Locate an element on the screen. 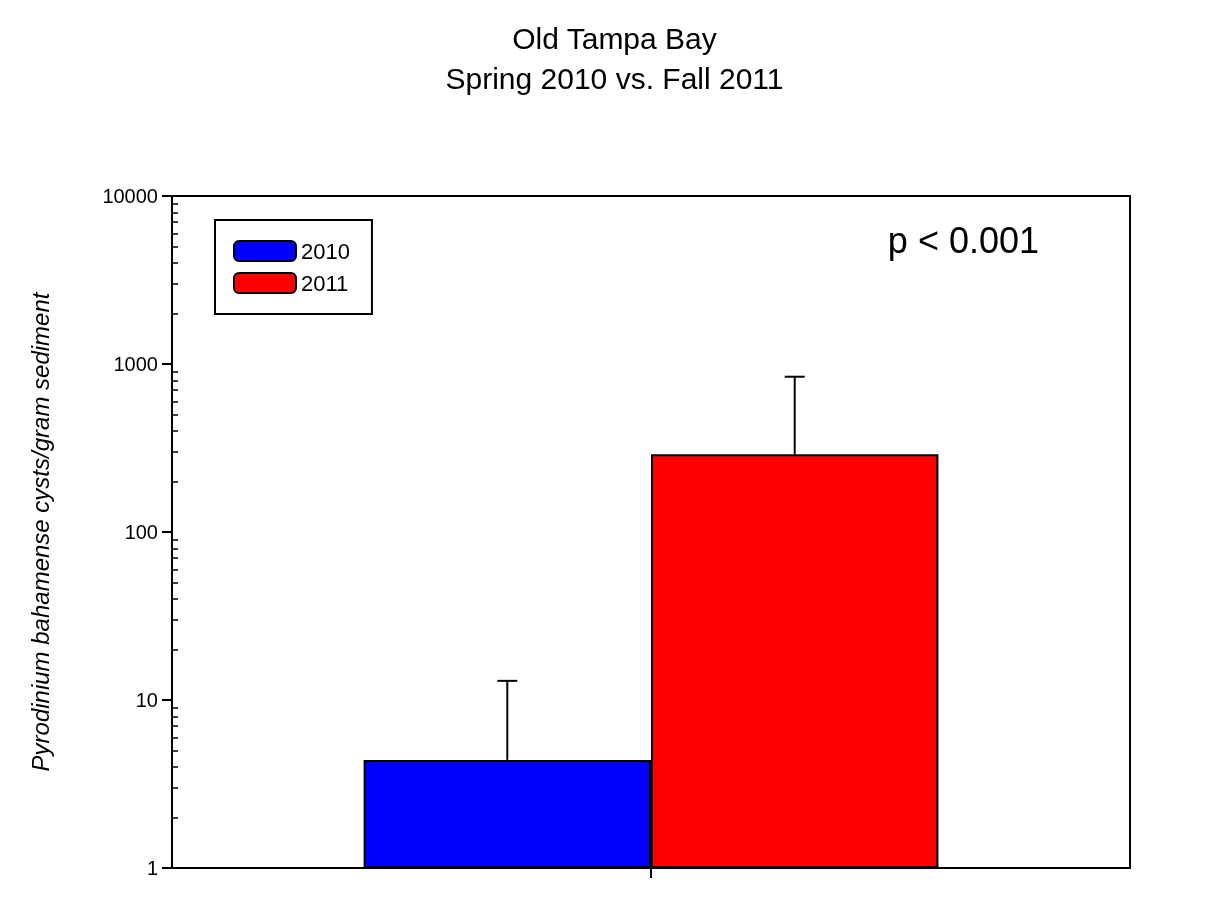 This screenshot has height=917, width=1229. legend-label: 2011 is located at coordinates (325, 283).